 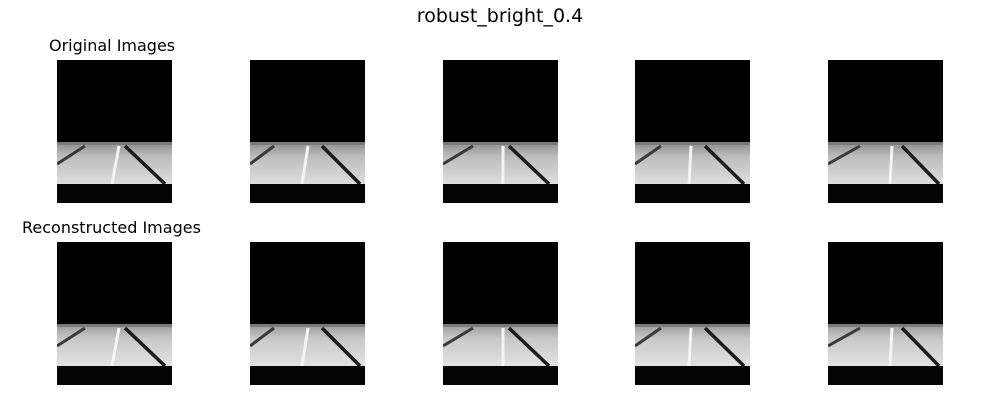 I want to click on row-label-original: Original Images, so click(x=112, y=45).